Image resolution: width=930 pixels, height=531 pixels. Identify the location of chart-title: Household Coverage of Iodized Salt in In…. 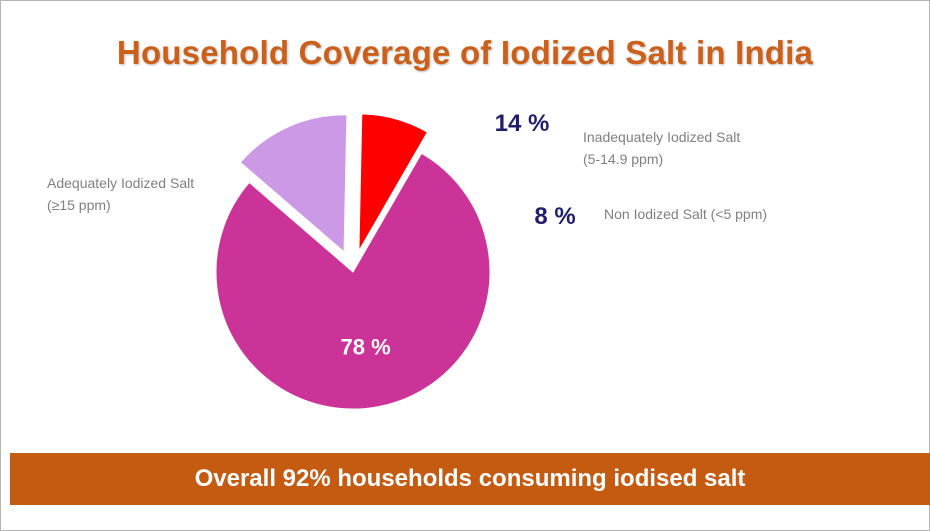
(465, 52).